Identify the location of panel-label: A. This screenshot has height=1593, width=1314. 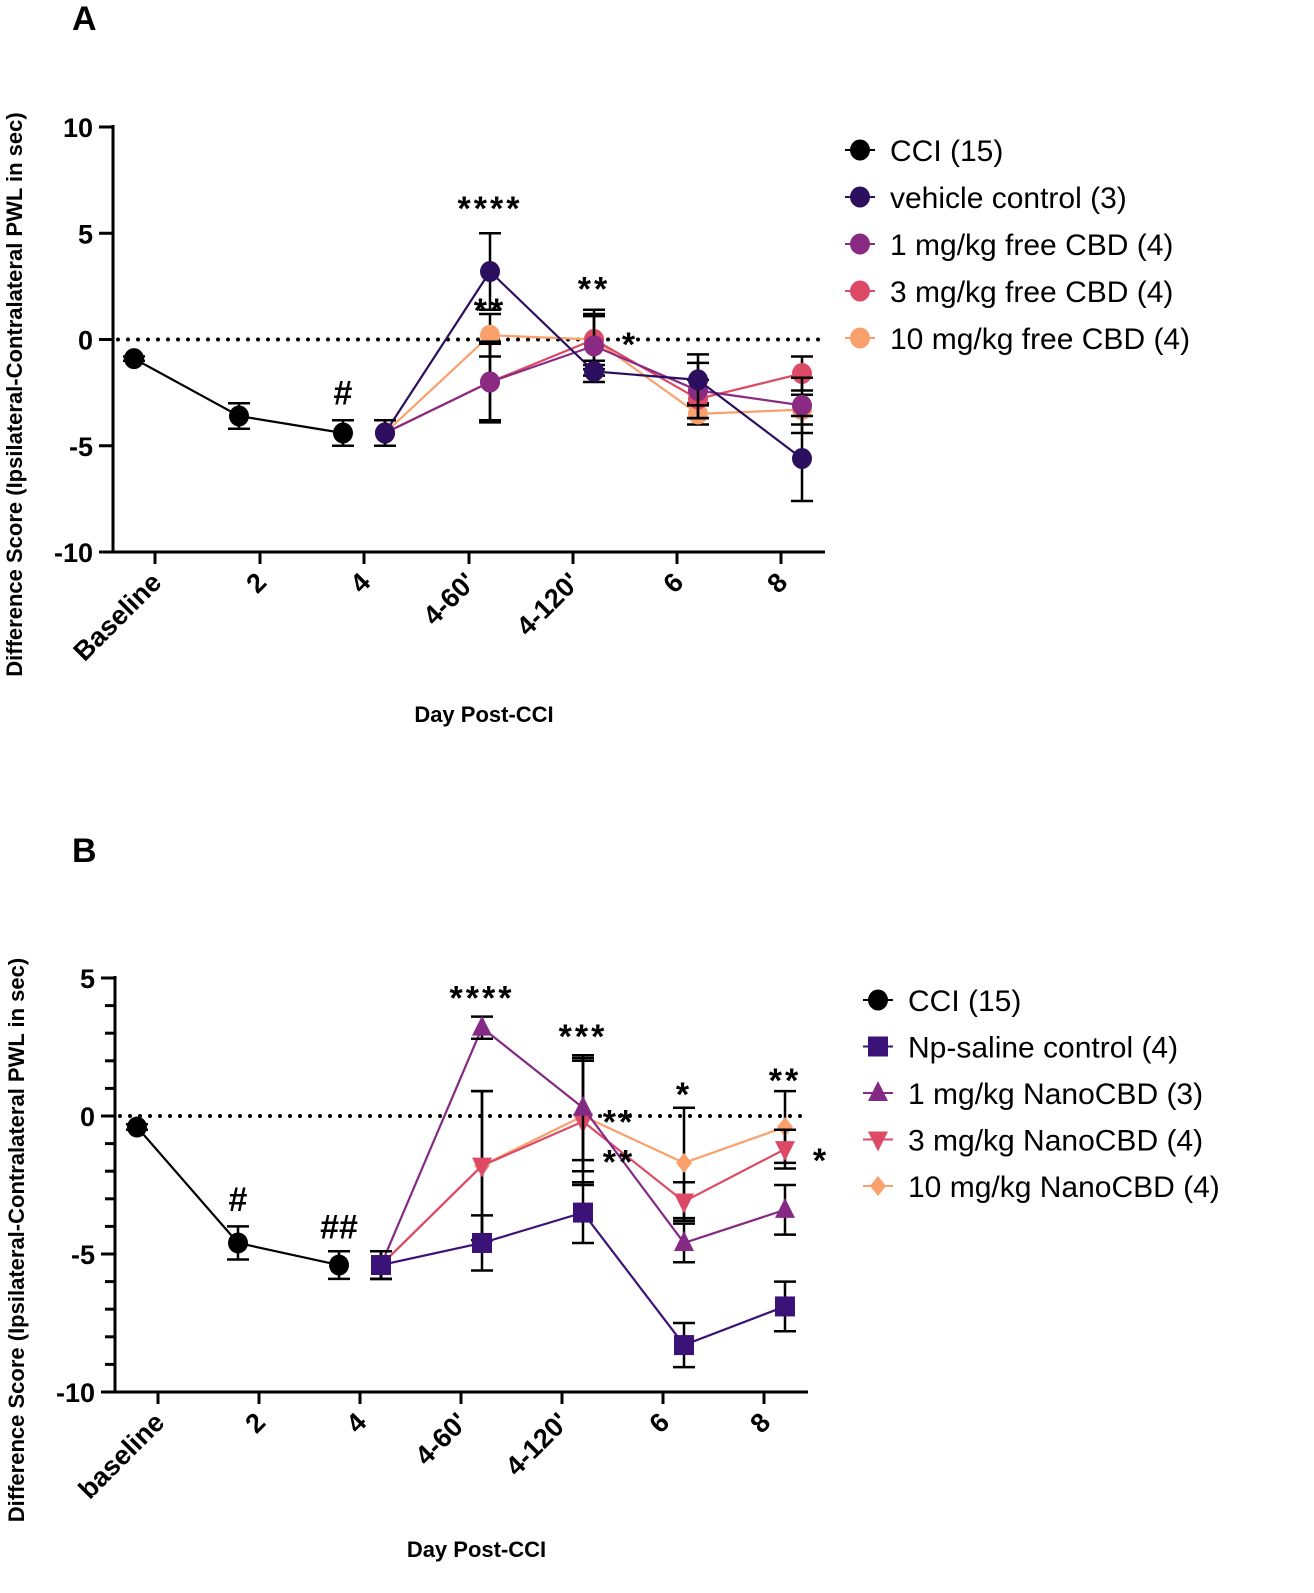
(84, 19).